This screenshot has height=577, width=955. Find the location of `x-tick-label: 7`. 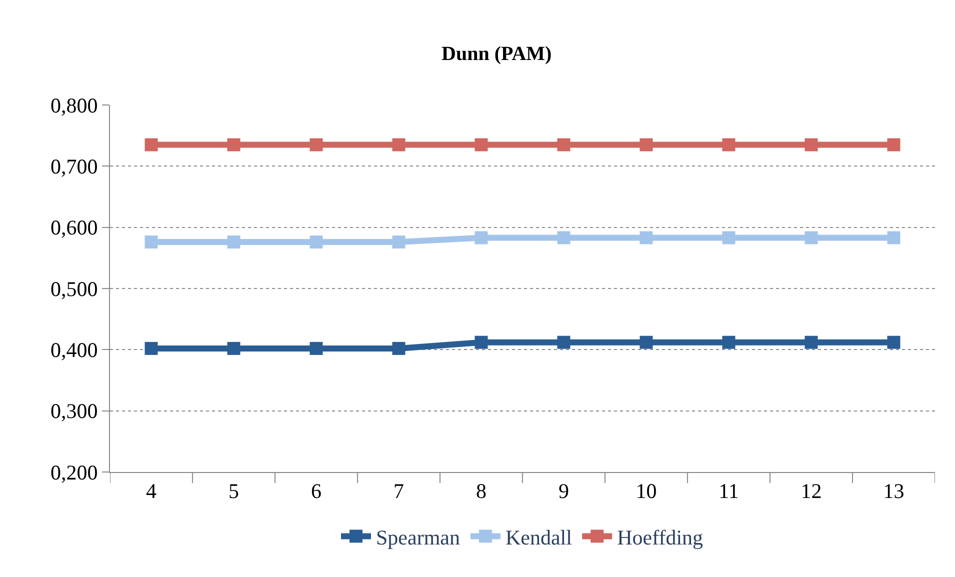

x-tick-label: 7 is located at coordinates (399, 491).